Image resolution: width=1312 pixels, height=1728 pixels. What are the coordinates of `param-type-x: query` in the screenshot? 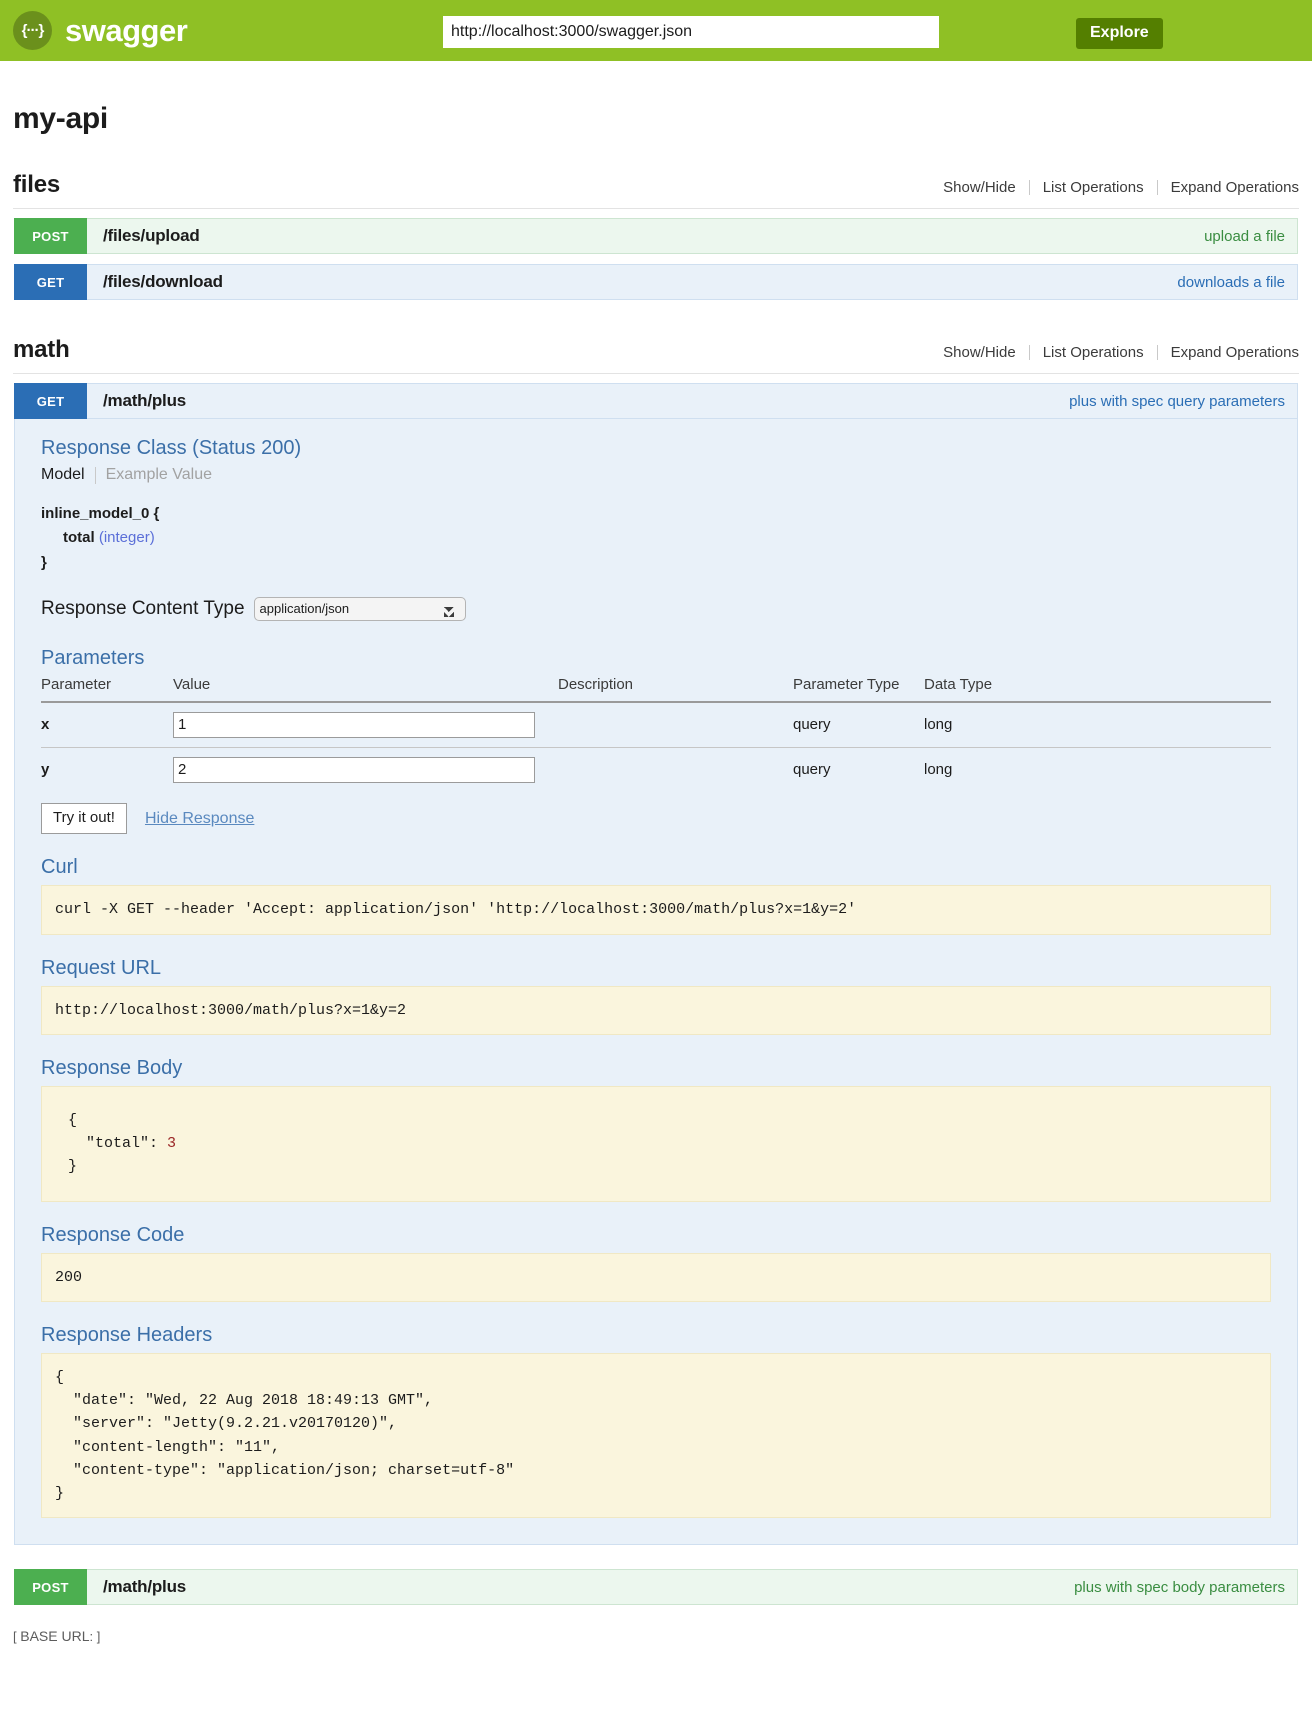 It's located at (858, 724).